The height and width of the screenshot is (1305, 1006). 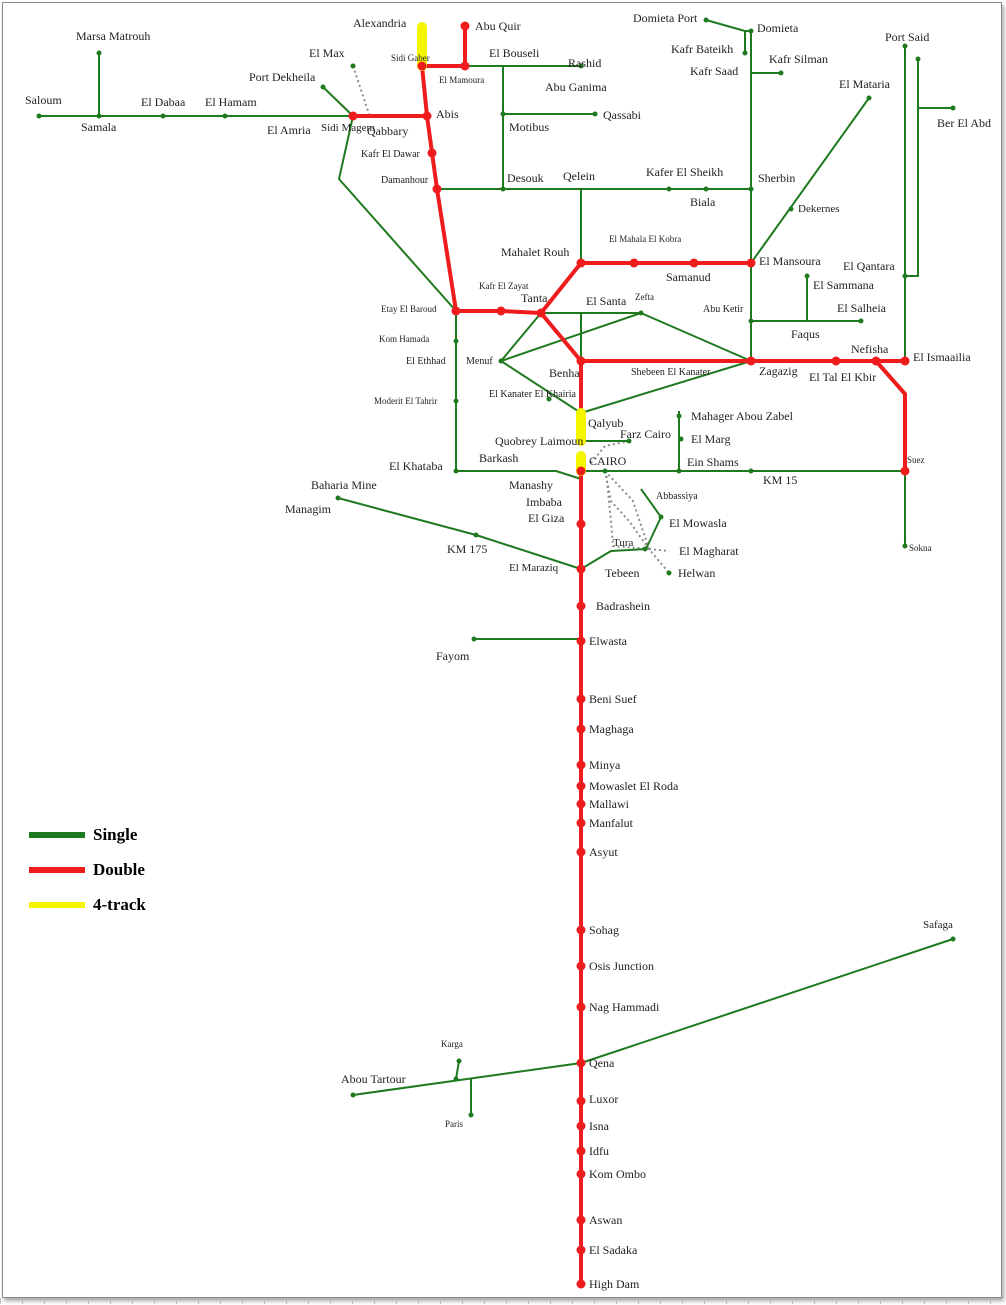 What do you see at coordinates (534, 298) in the screenshot?
I see `station-tanta: Tanta` at bounding box center [534, 298].